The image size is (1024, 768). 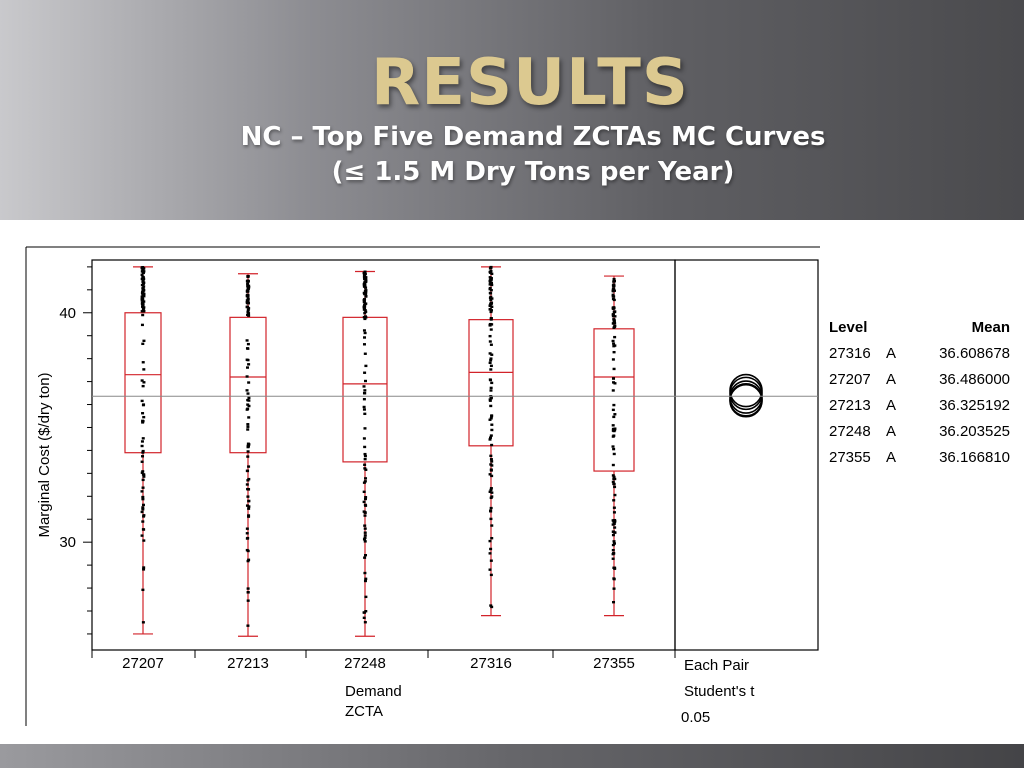 I want to click on y-tick-label: 40, so click(x=67, y=313).